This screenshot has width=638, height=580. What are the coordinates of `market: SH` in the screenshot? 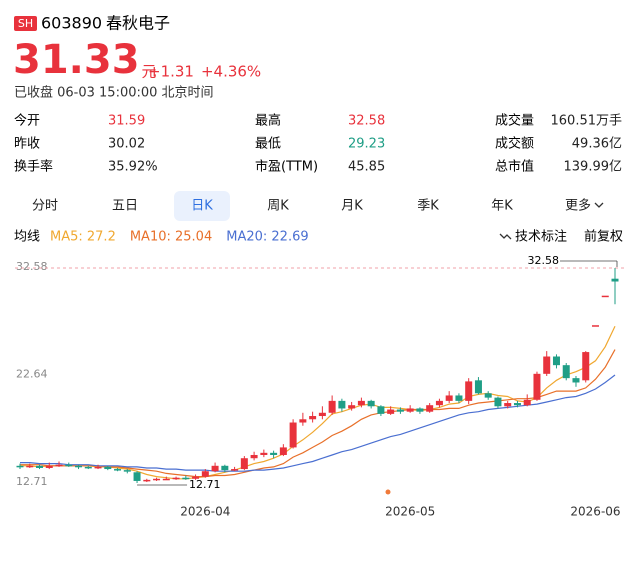 It's located at (25, 23).